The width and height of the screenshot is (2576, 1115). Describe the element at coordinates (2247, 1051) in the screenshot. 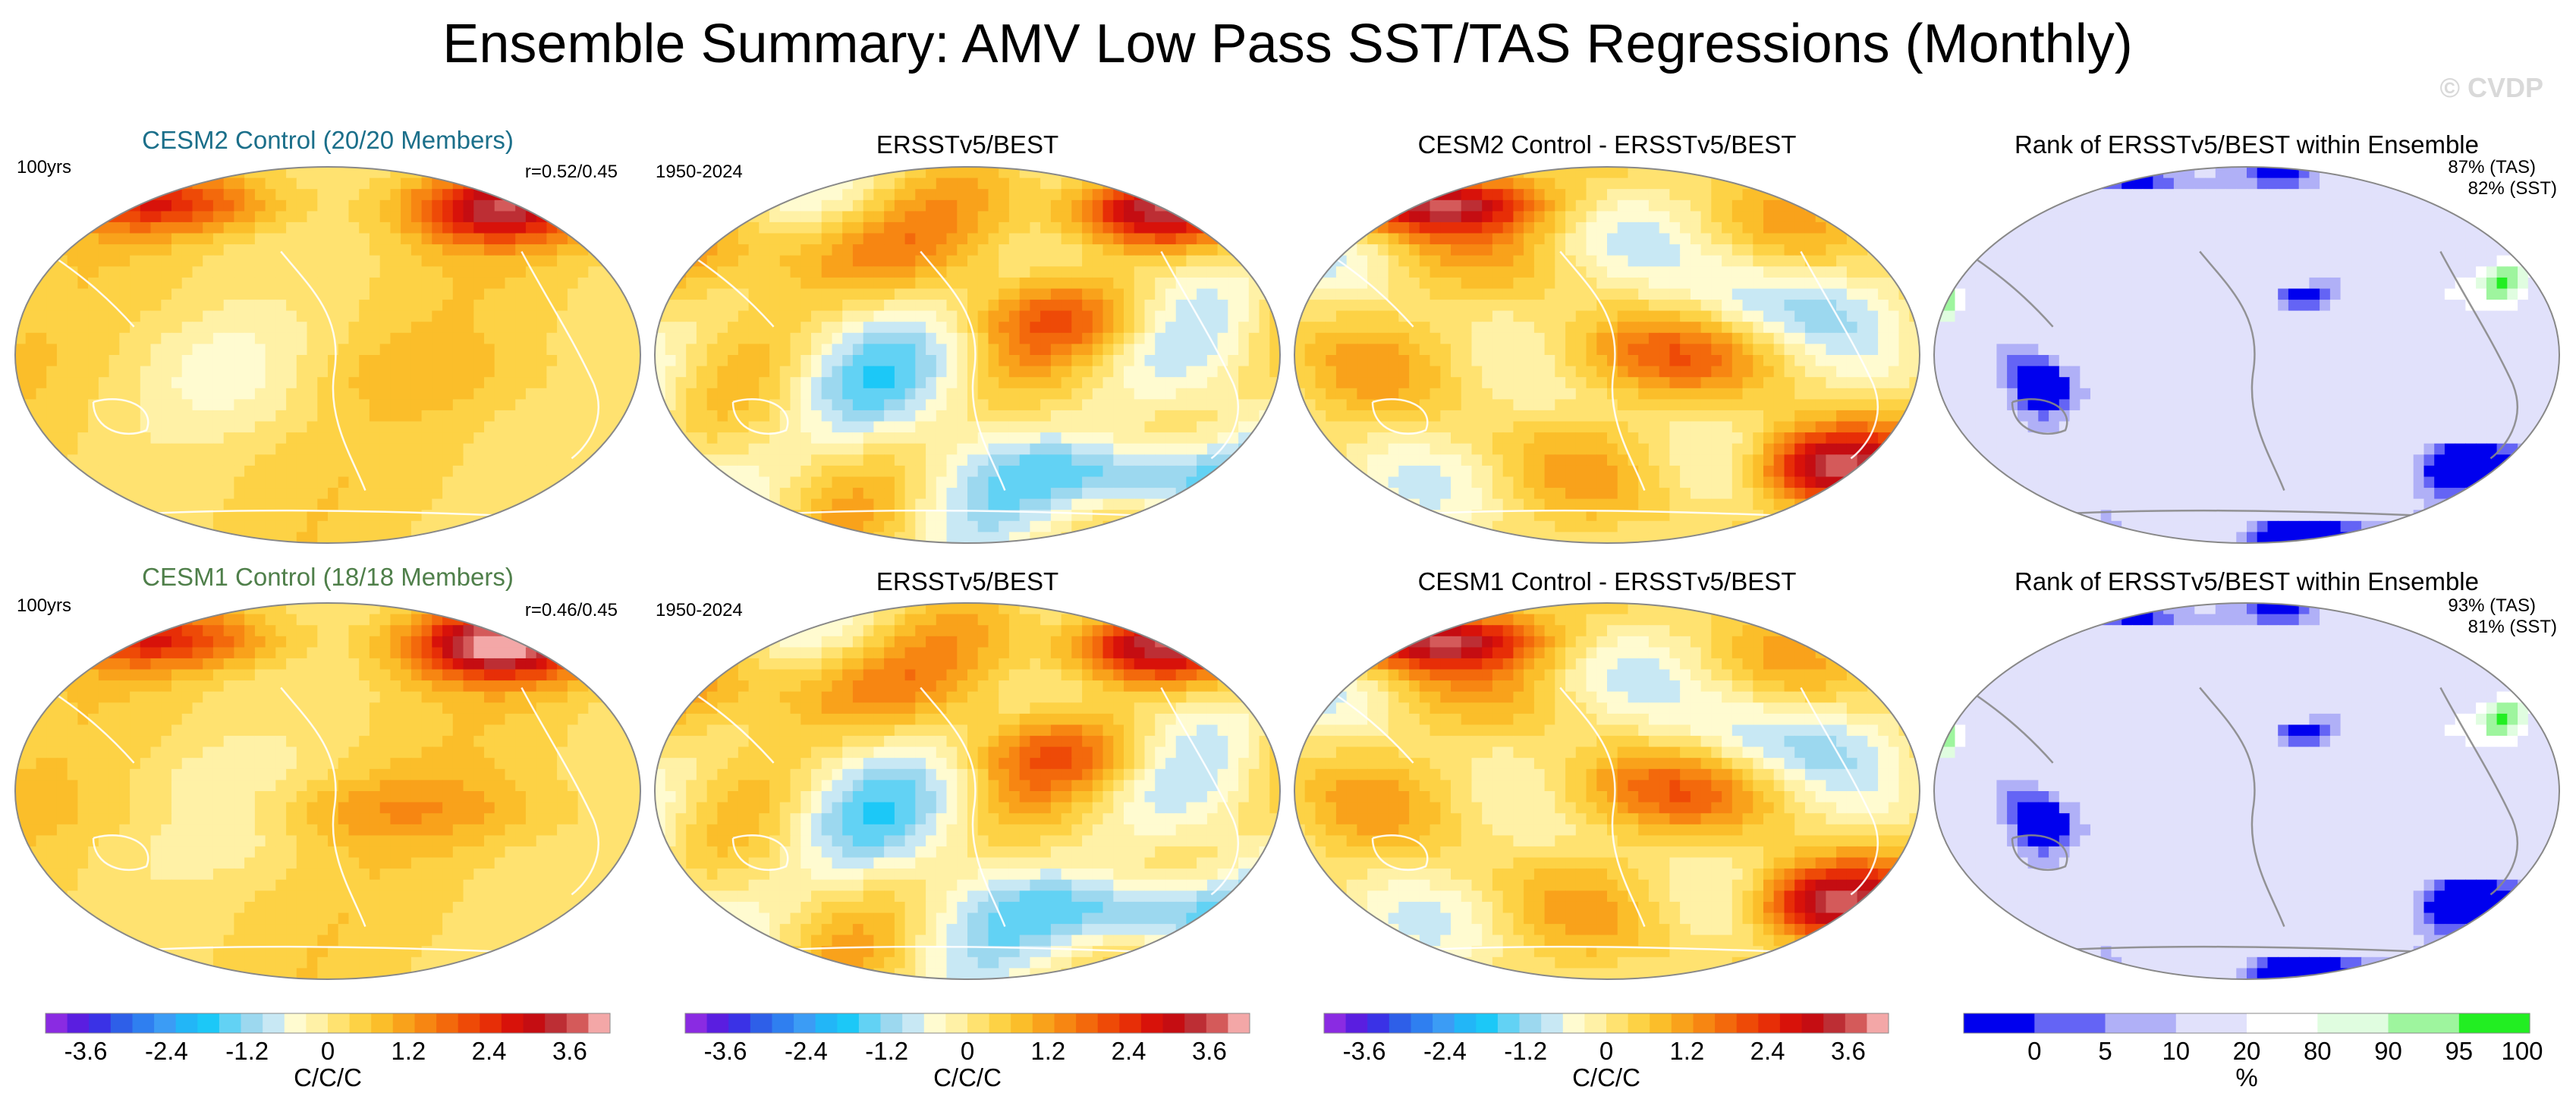

I see `colorbar-tick-label: 20` at that location.